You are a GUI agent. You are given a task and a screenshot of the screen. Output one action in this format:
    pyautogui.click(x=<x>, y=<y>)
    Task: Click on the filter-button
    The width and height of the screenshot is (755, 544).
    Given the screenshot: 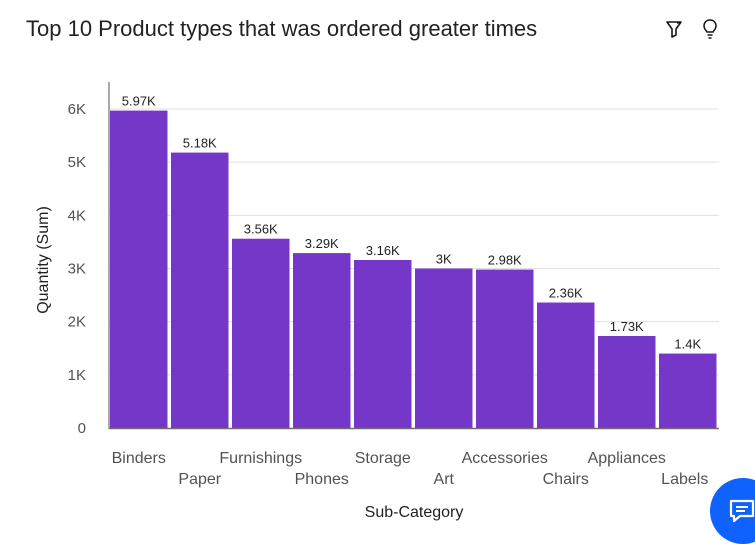 What is the action you would take?
    pyautogui.click(x=674, y=29)
    